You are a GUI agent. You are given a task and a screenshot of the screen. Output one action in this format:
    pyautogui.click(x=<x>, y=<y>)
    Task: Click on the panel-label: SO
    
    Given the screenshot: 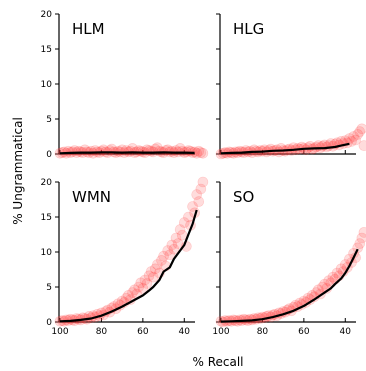 What is the action you would take?
    pyautogui.click(x=243, y=197)
    